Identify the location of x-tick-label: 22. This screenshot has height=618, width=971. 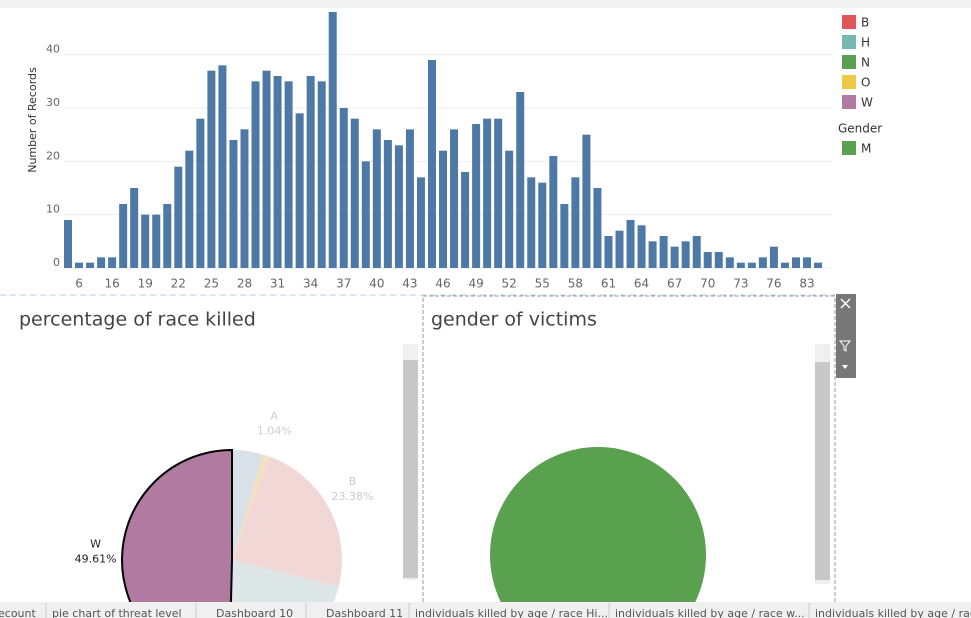
(178, 284).